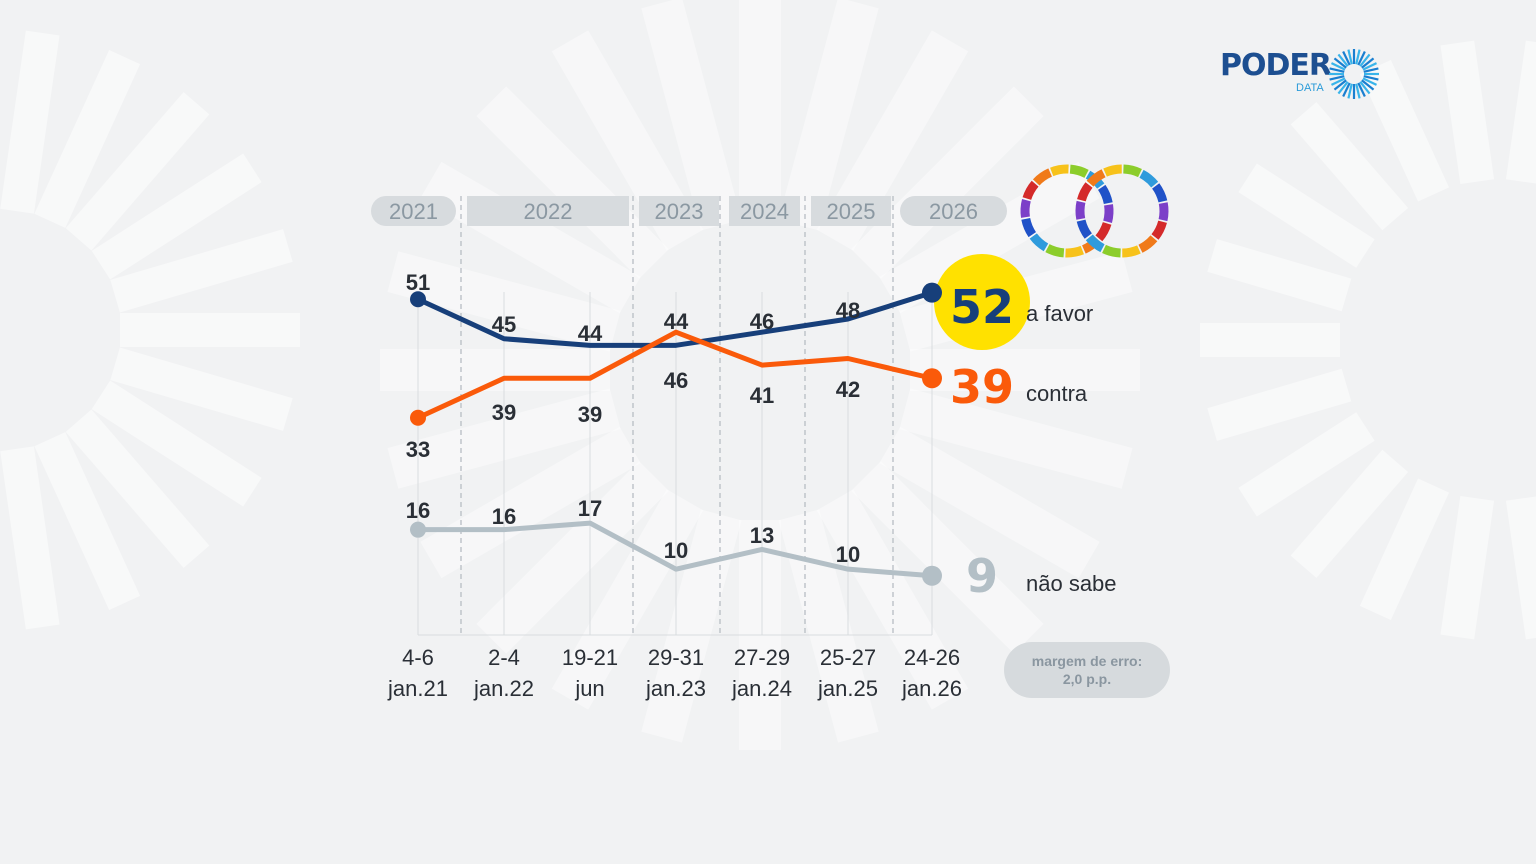  I want to click on legend-favor: a favor, so click(1059, 313).